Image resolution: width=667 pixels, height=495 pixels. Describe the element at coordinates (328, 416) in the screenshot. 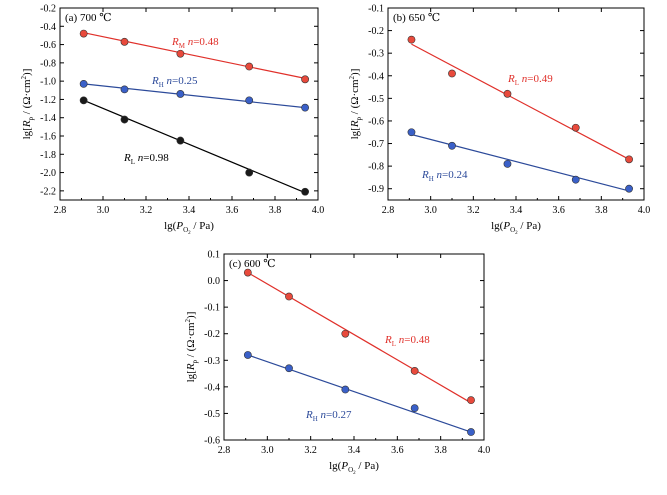

I see `series-h-label: RH n=0.27` at that location.